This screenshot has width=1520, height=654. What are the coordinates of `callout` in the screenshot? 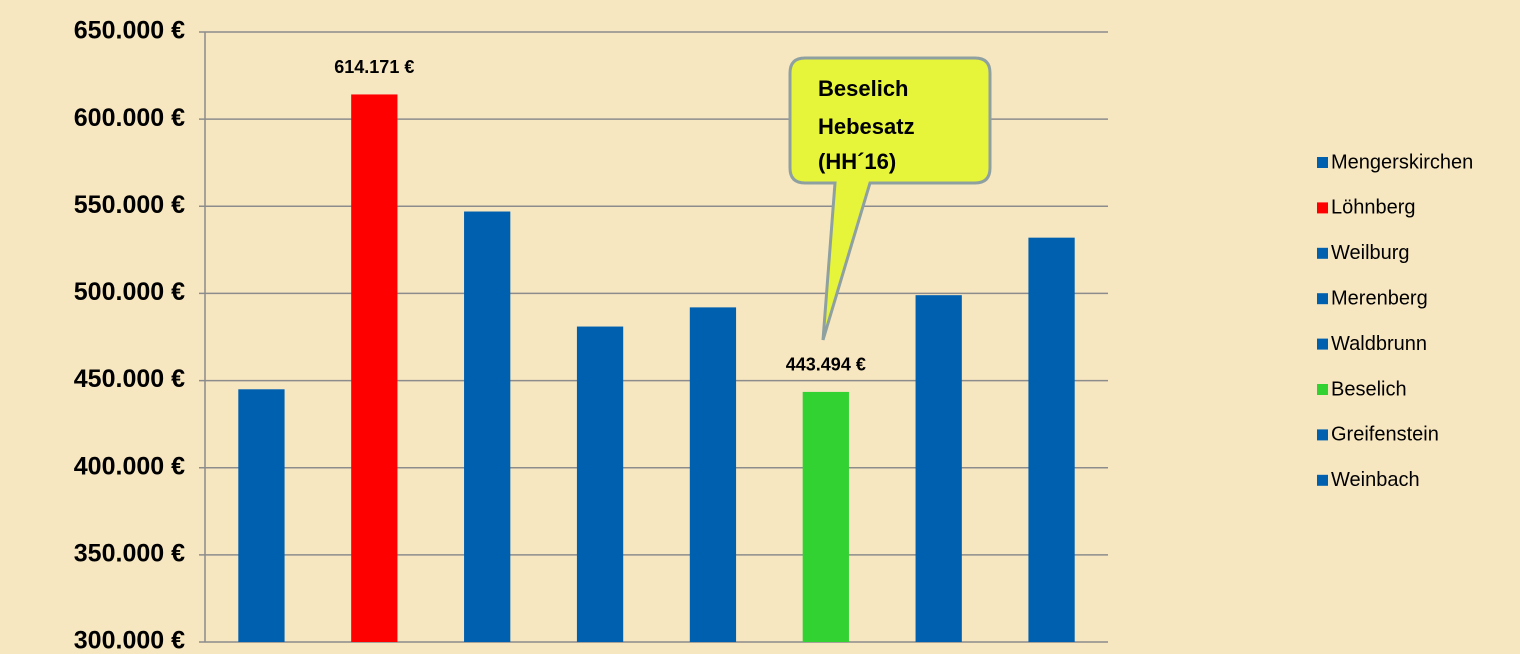 It's located at (890, 198).